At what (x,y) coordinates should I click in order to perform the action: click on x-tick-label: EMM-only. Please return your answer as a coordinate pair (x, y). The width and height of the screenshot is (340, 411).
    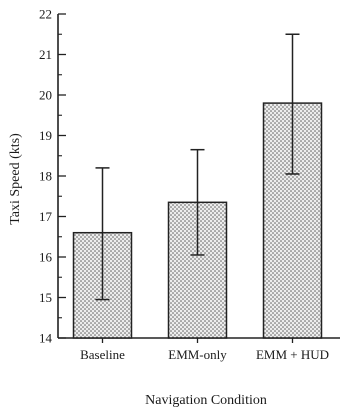
    Looking at the image, I should click on (197, 354).